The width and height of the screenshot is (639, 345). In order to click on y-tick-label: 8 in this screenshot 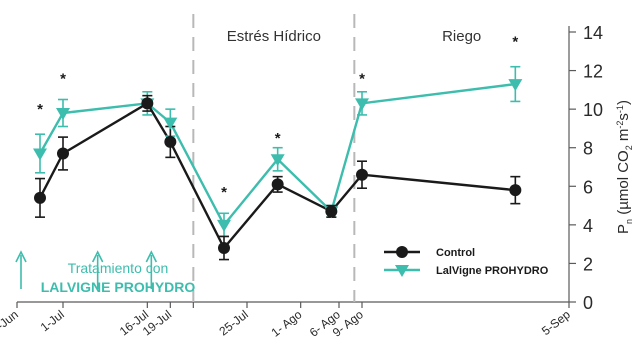, I will do `click(588, 149)`.